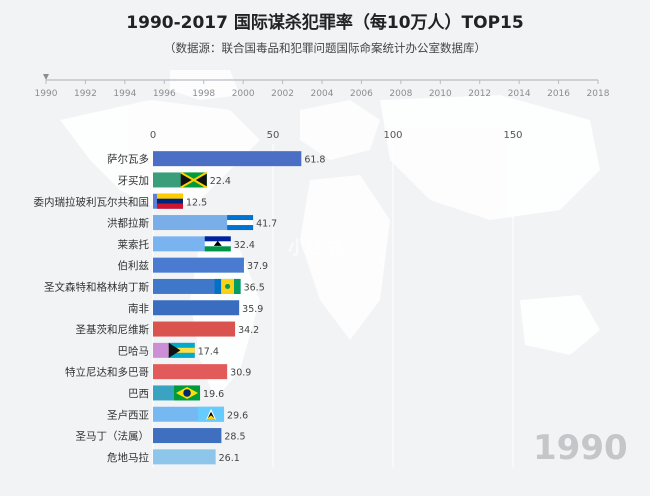  I want to click on bar-value-label: 34.2, so click(248, 330).